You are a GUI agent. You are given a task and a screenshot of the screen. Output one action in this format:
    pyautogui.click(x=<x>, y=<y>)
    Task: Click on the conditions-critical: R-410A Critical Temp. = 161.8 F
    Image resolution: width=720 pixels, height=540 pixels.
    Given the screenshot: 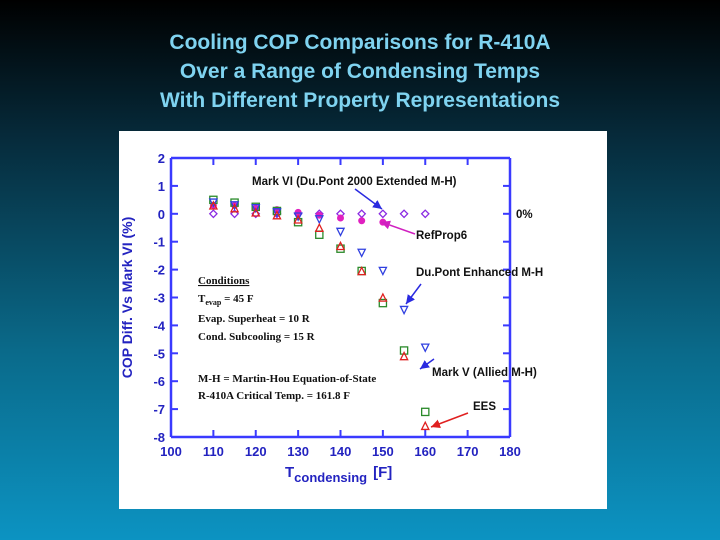 What is the action you would take?
    pyautogui.click(x=274, y=396)
    